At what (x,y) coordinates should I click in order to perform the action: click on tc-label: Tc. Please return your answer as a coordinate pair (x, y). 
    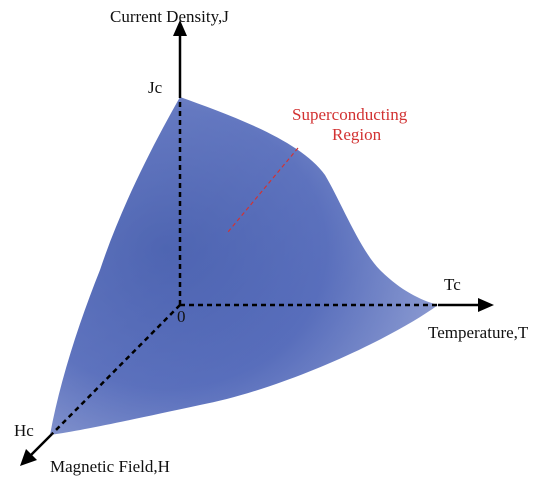
    Looking at the image, I should click on (452, 284).